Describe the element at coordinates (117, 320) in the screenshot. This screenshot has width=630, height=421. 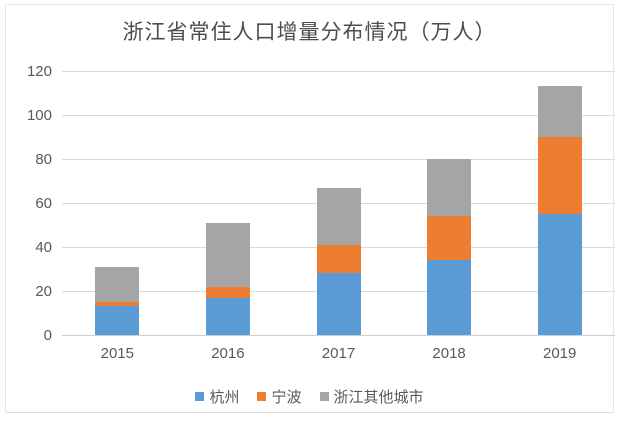
I see `bar-segment-杭州-2015` at that location.